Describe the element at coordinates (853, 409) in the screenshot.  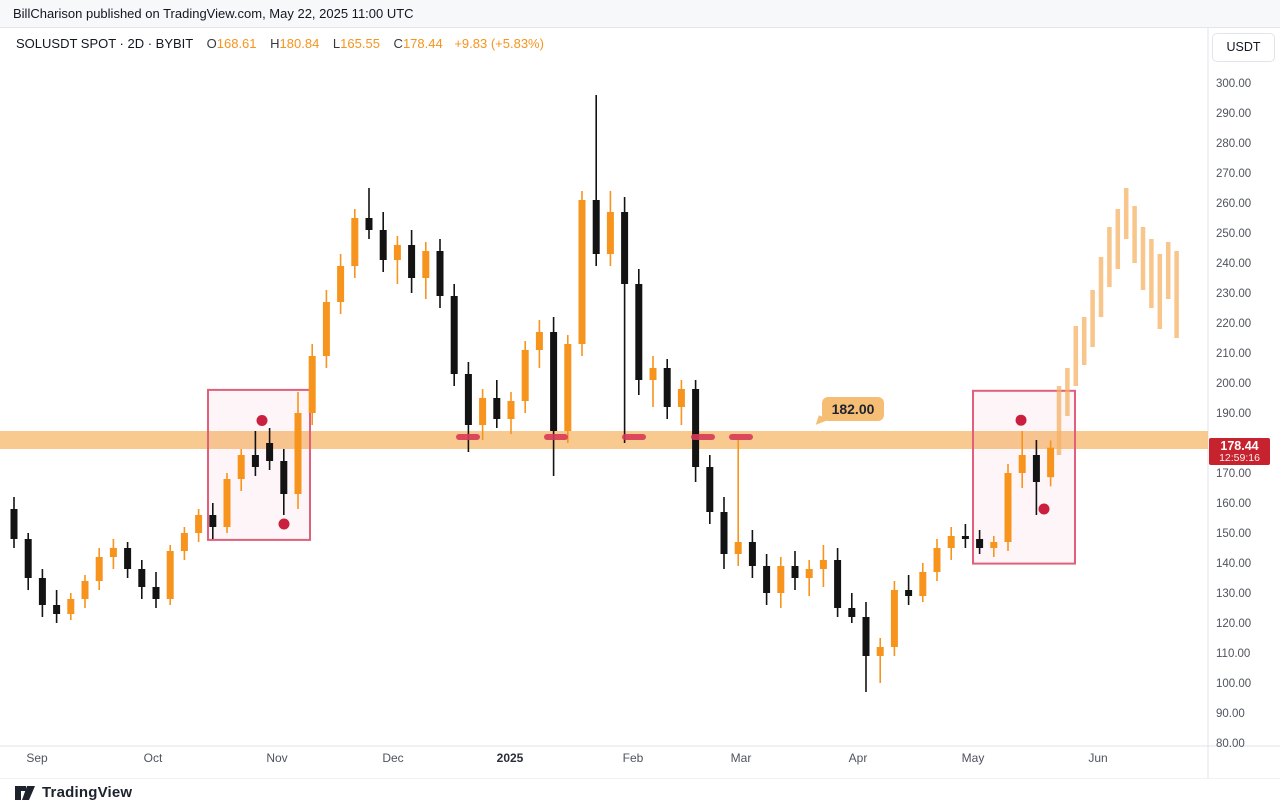
I see `price-callout-182: 182.00` at that location.